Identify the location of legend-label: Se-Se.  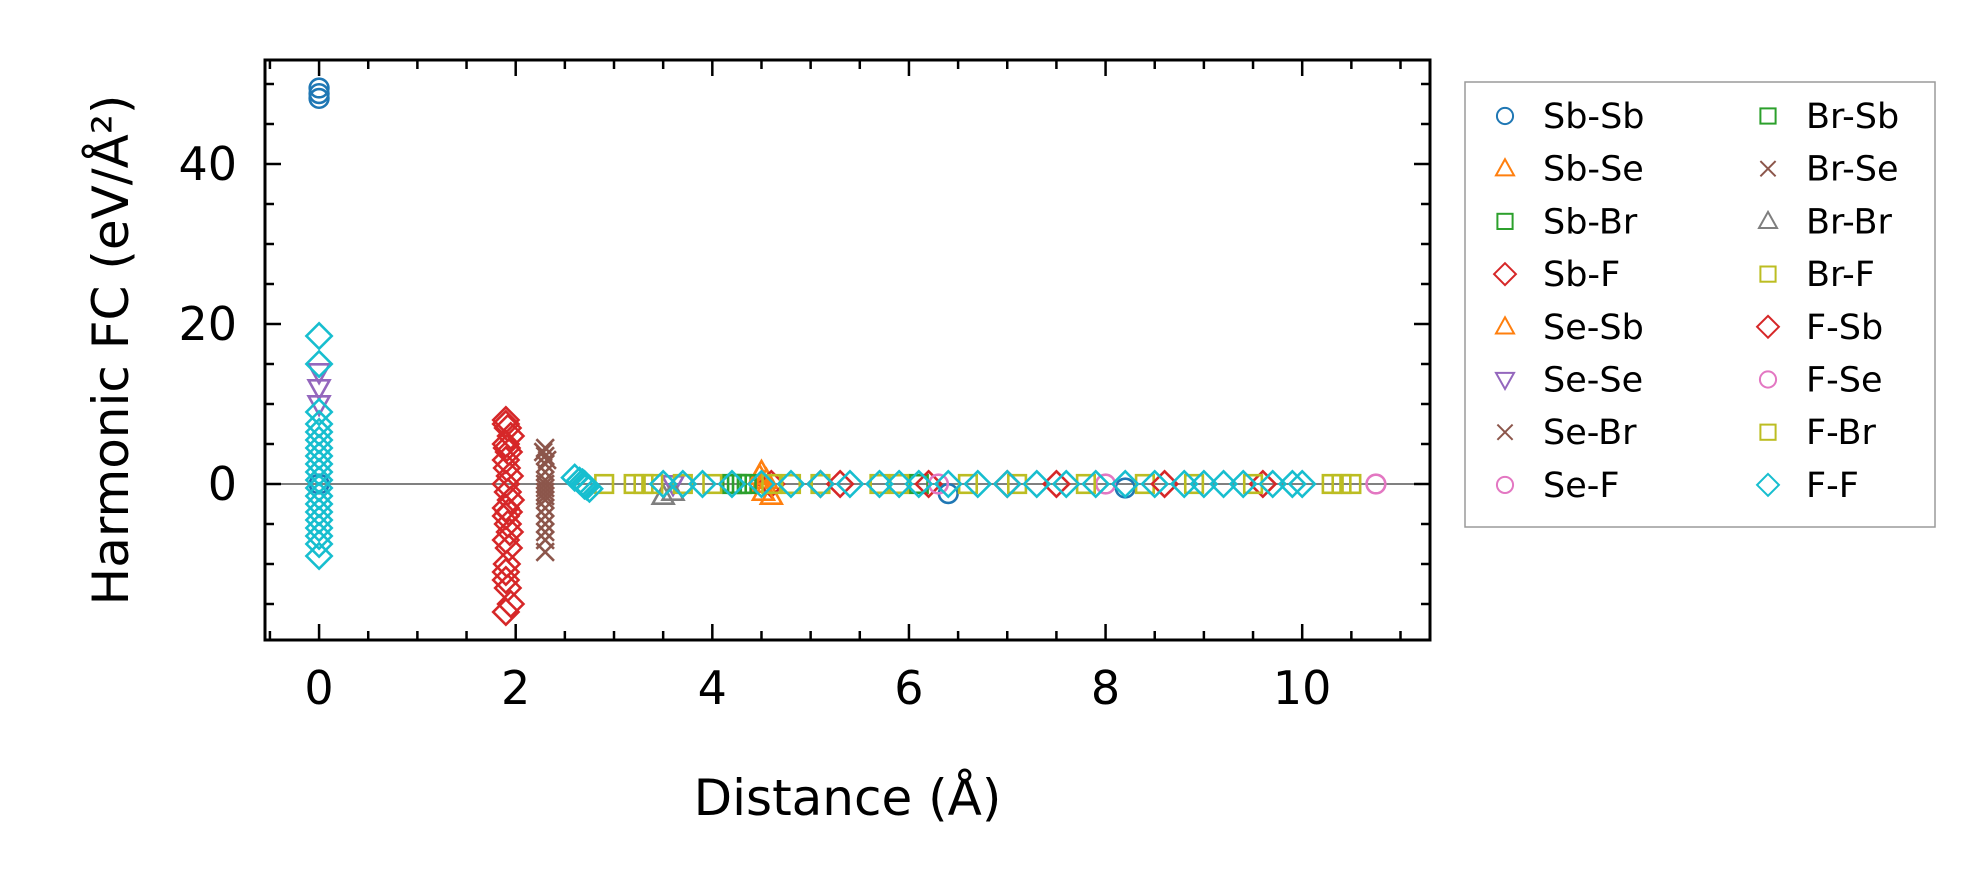
(1593, 381).